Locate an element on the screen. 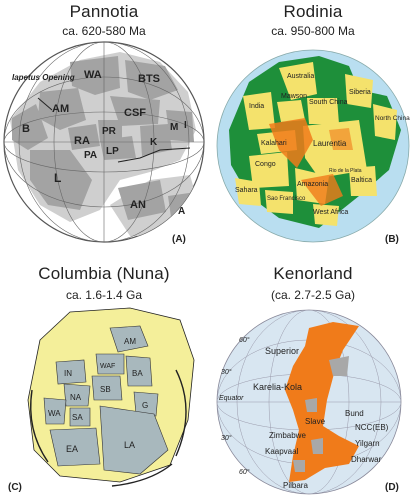 The height and width of the screenshot is (500, 417). map-label: B is located at coordinates (26, 129).